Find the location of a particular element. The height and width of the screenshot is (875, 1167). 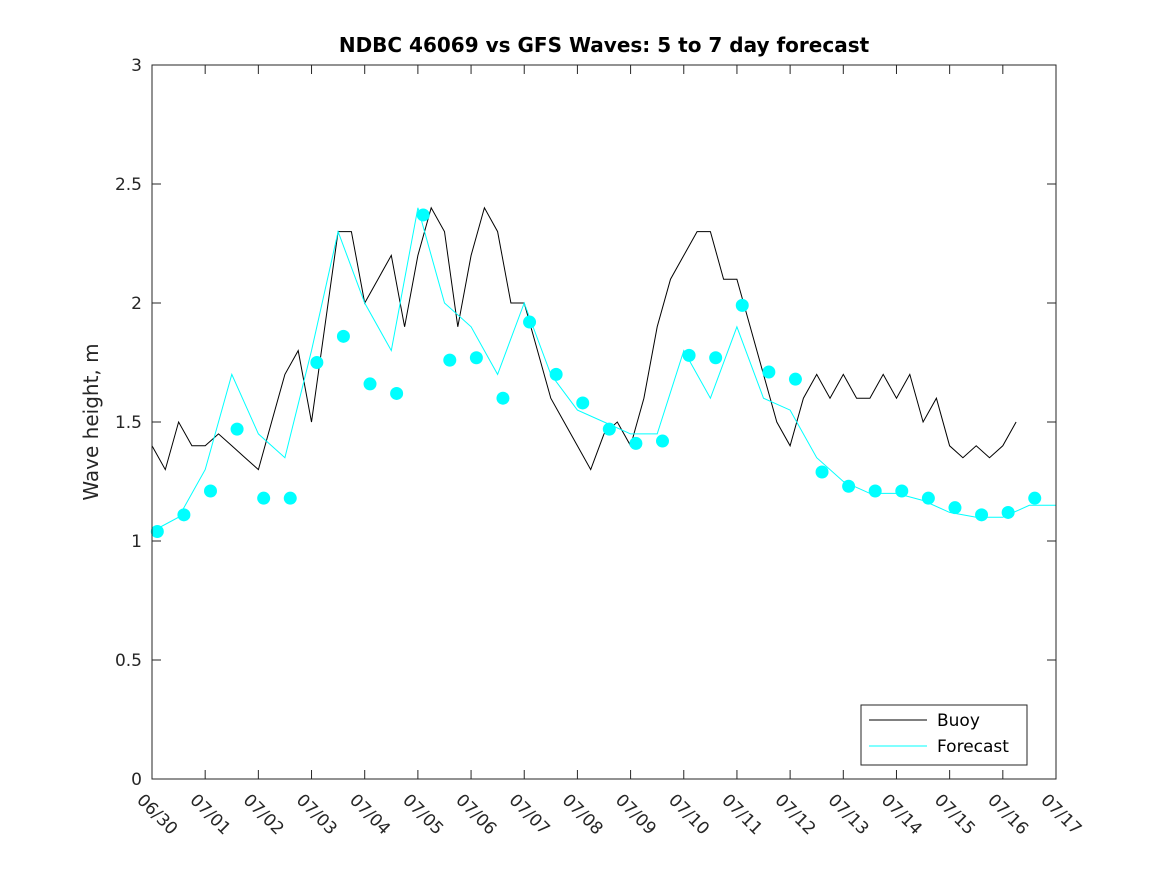

legend-box is located at coordinates (944, 735).